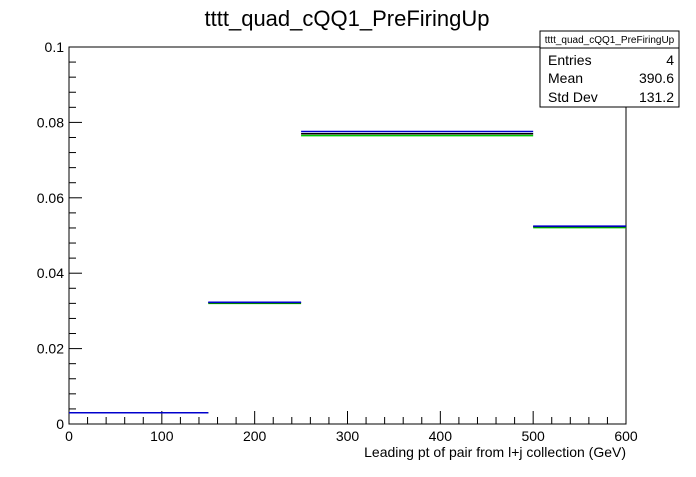 Image resolution: width=696 pixels, height=477 pixels. I want to click on y-axis: 0 0.02 0.04 0.06 0.08 0.1, so click(59, 235).